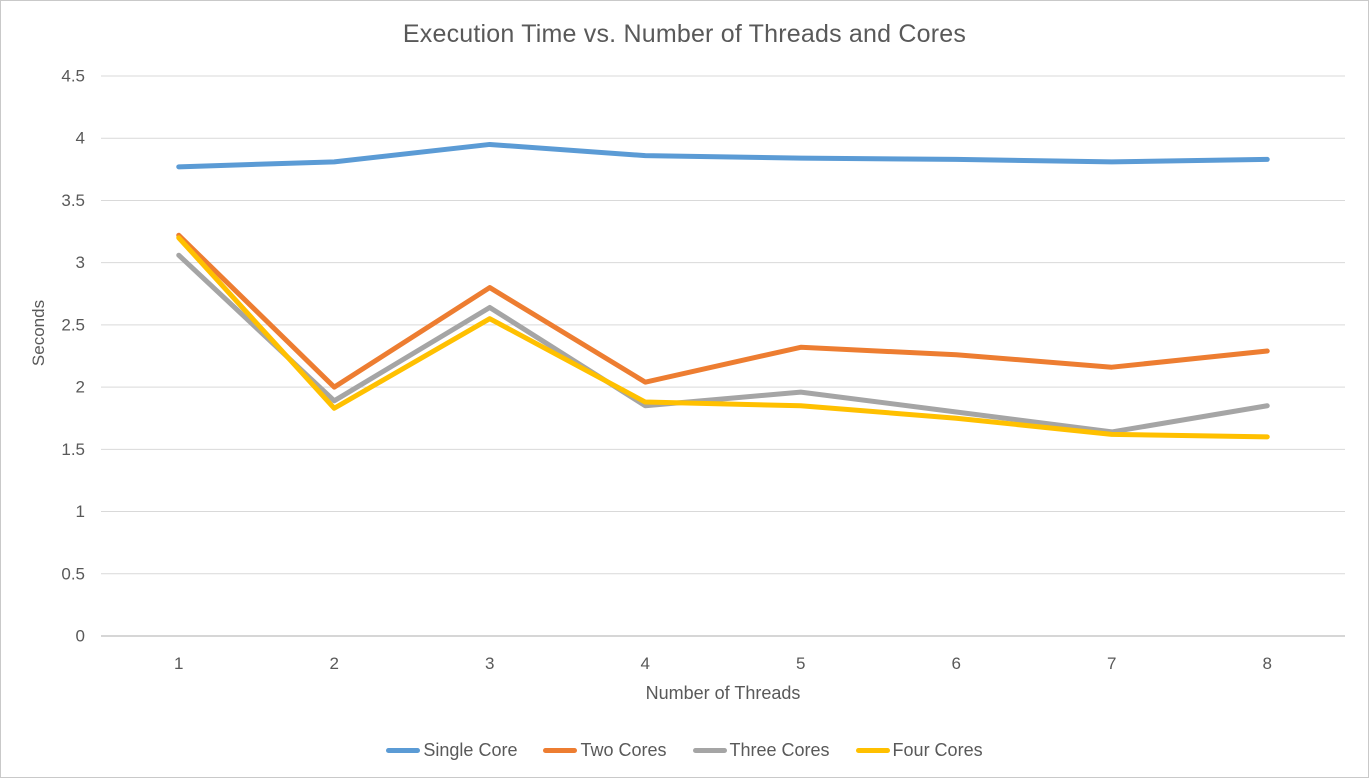  I want to click on y-tick-label: 2, so click(80, 387).